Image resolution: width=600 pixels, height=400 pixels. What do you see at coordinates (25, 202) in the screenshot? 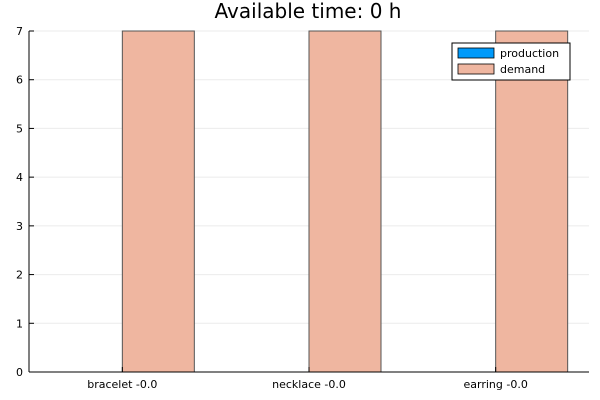
I see `y-ticks: 0 1 2 3 4 5 6 7` at bounding box center [25, 202].